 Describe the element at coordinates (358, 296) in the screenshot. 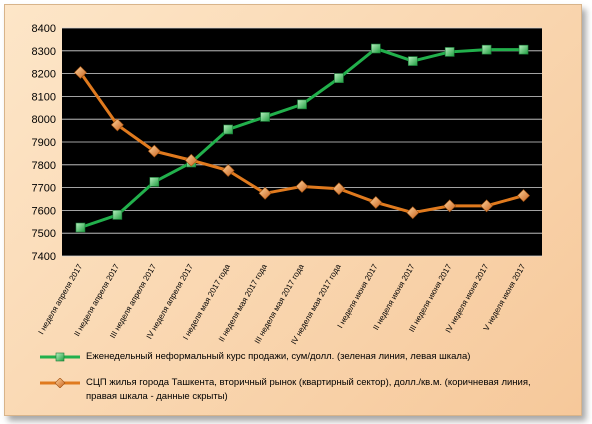

I see `x-tick-label: I неделя июня 2017` at that location.